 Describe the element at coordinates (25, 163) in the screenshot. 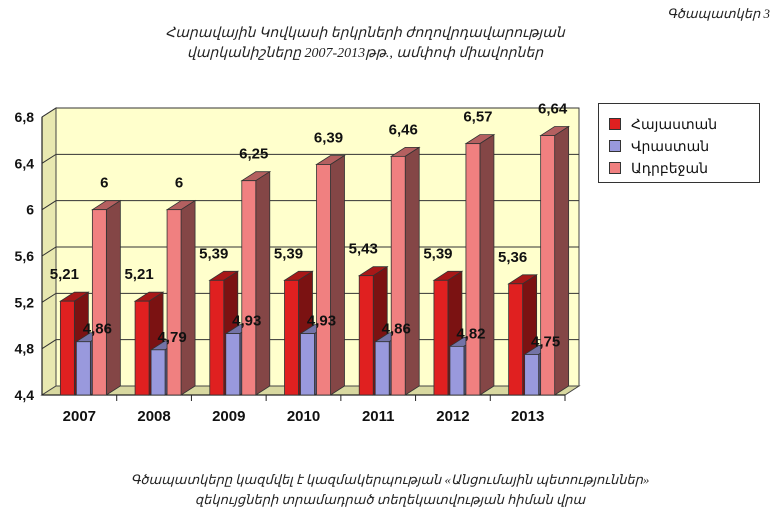

I see `y-tick-label: 6,4` at that location.